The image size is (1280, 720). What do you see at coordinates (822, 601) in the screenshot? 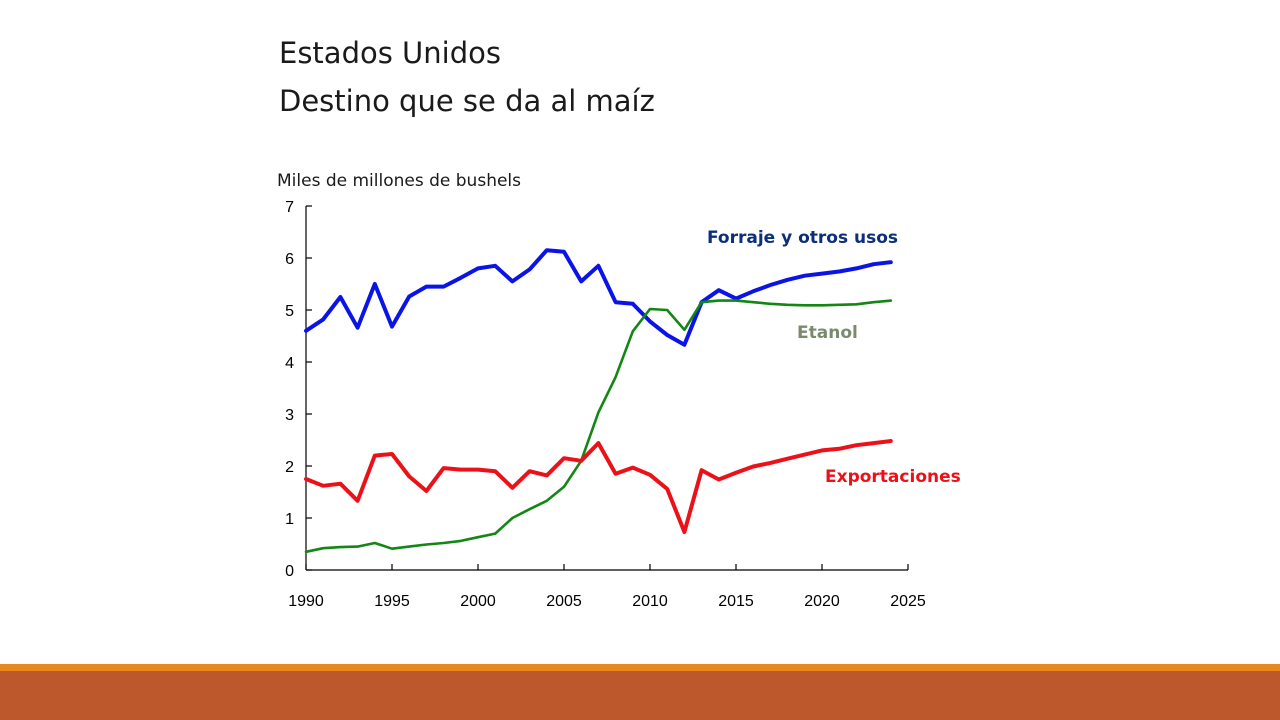
I see `x-tick-label: 2020` at bounding box center [822, 601].